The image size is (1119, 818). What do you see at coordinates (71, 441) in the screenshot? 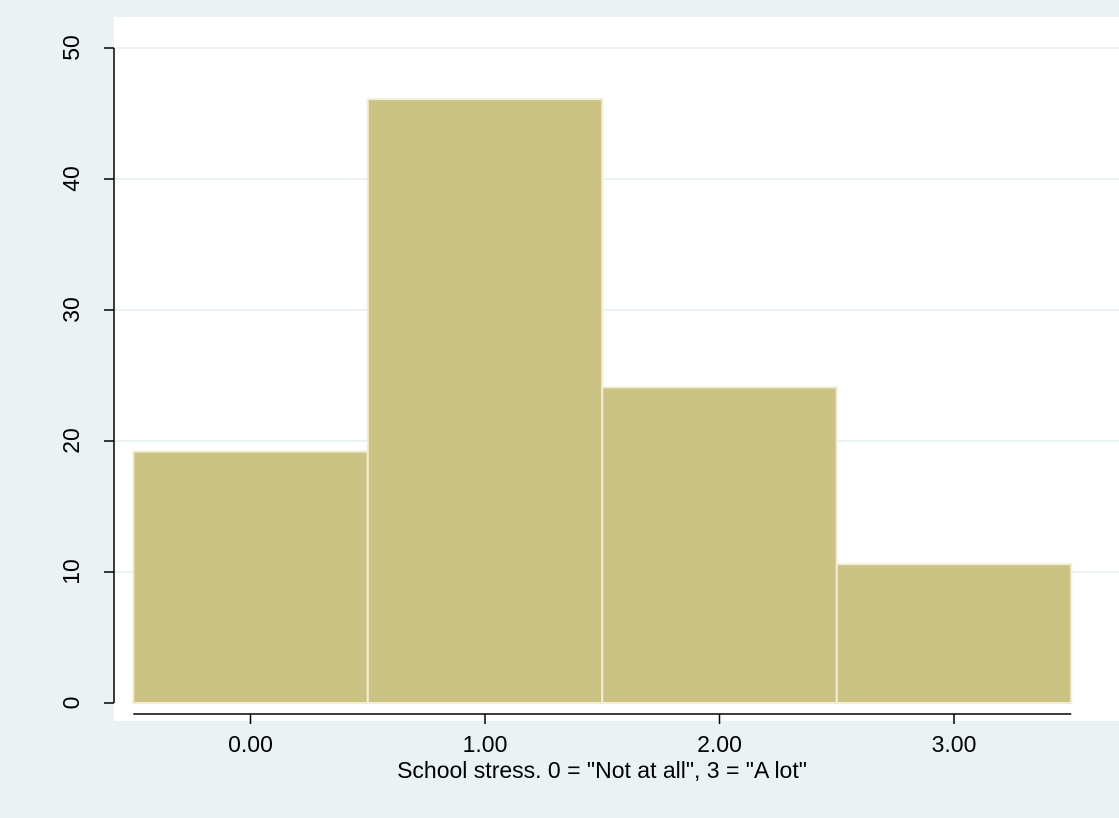
I see `y-tick-label: 20` at bounding box center [71, 441].